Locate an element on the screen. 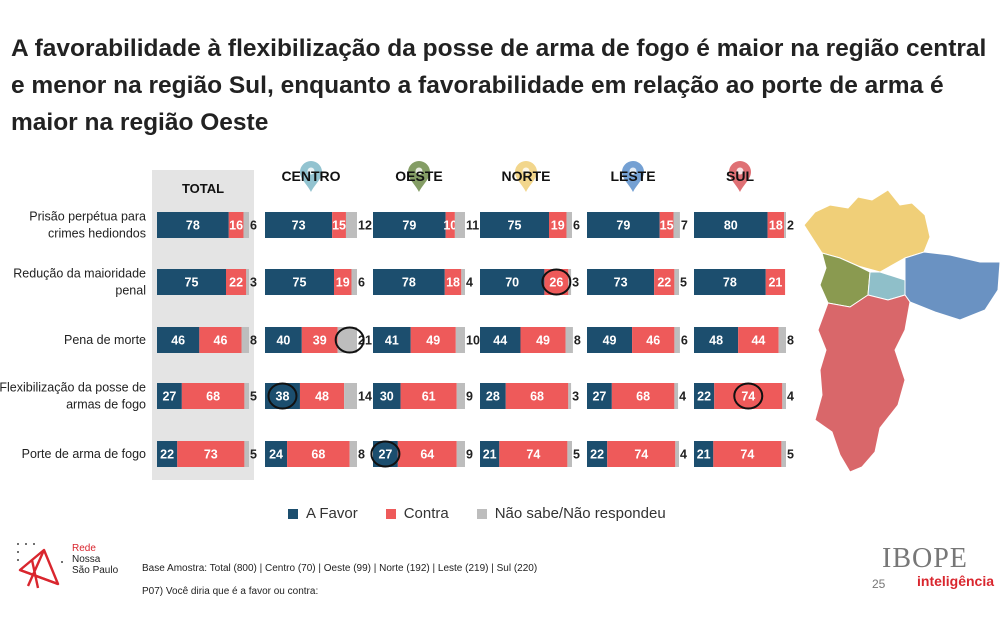  category-label: penal is located at coordinates (130, 291).